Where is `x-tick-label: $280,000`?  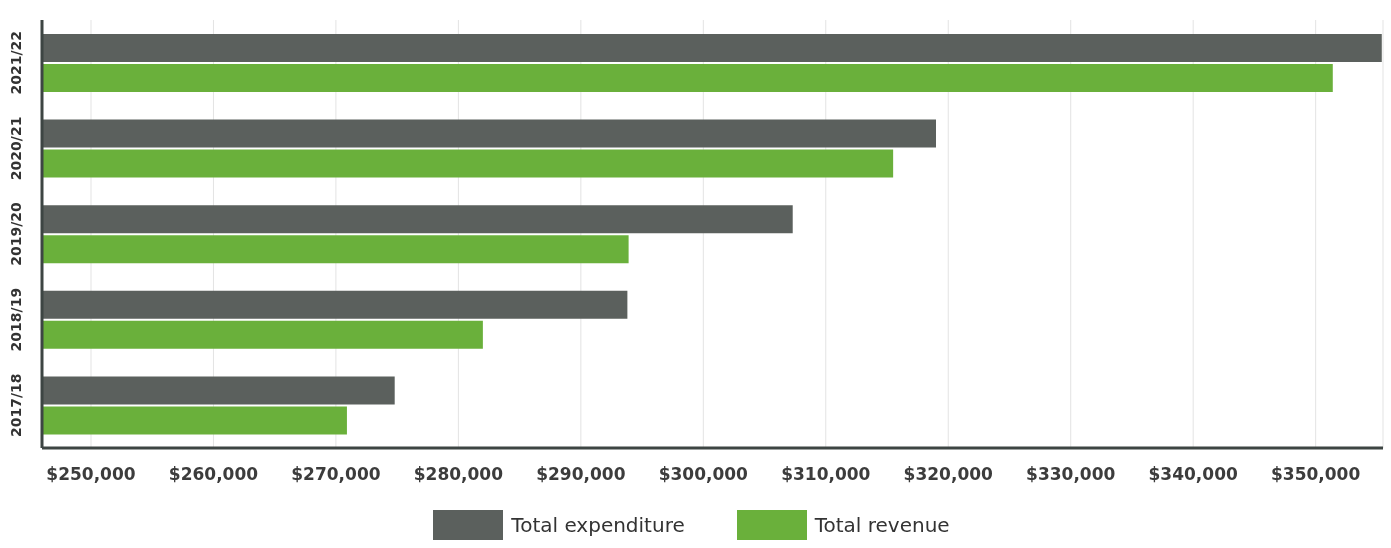
x-tick-label: $280,000 is located at coordinates (458, 474).